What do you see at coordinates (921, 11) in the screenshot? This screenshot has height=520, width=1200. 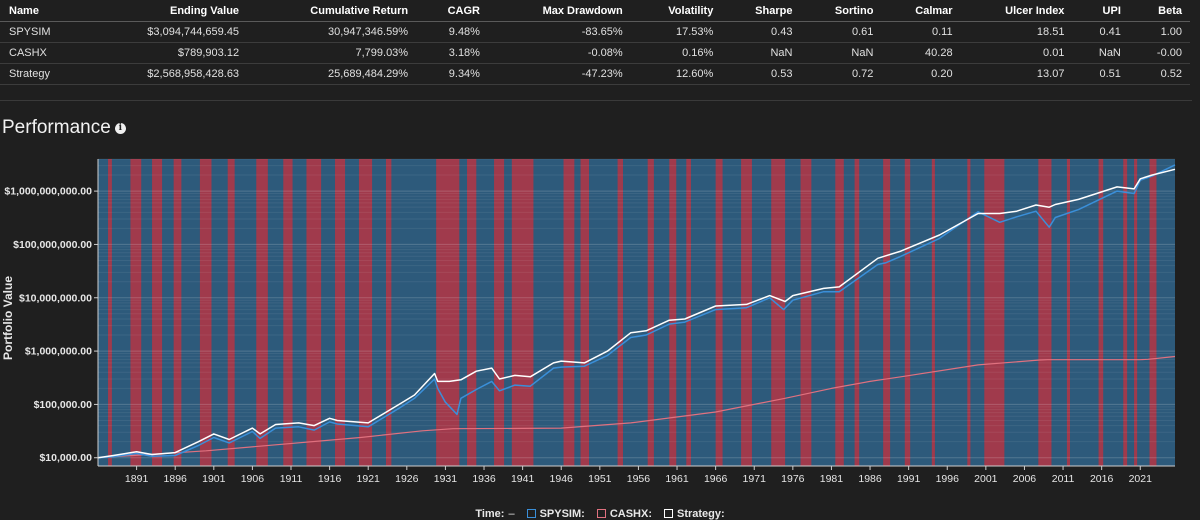 I see `column-header-calmar: Calmar` at bounding box center [921, 11].